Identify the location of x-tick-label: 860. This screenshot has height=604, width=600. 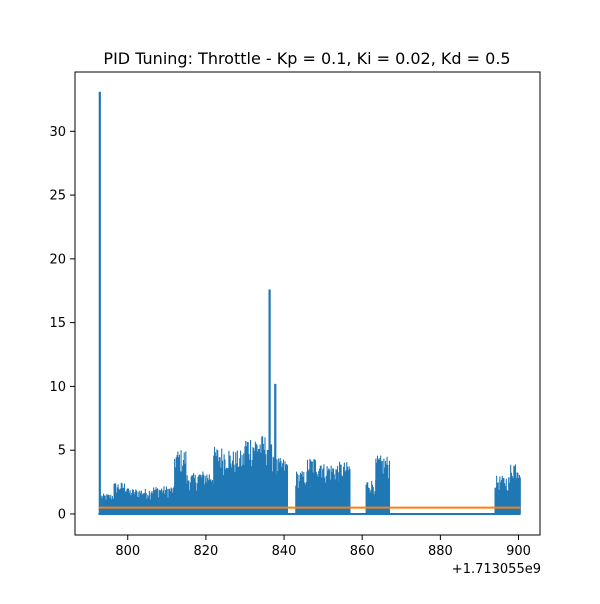
(362, 551).